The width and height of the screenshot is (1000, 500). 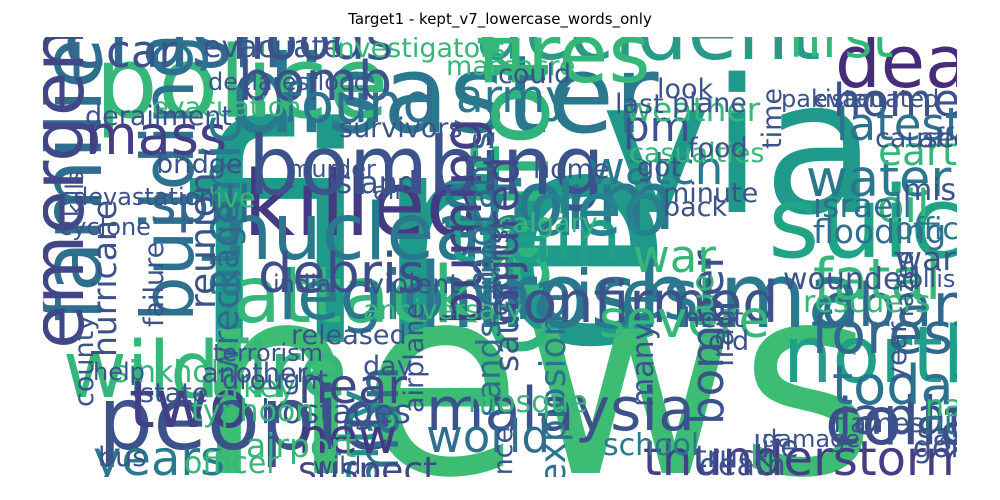 What do you see at coordinates (948, 442) in the screenshot?
I see `word-security: security` at bounding box center [948, 442].